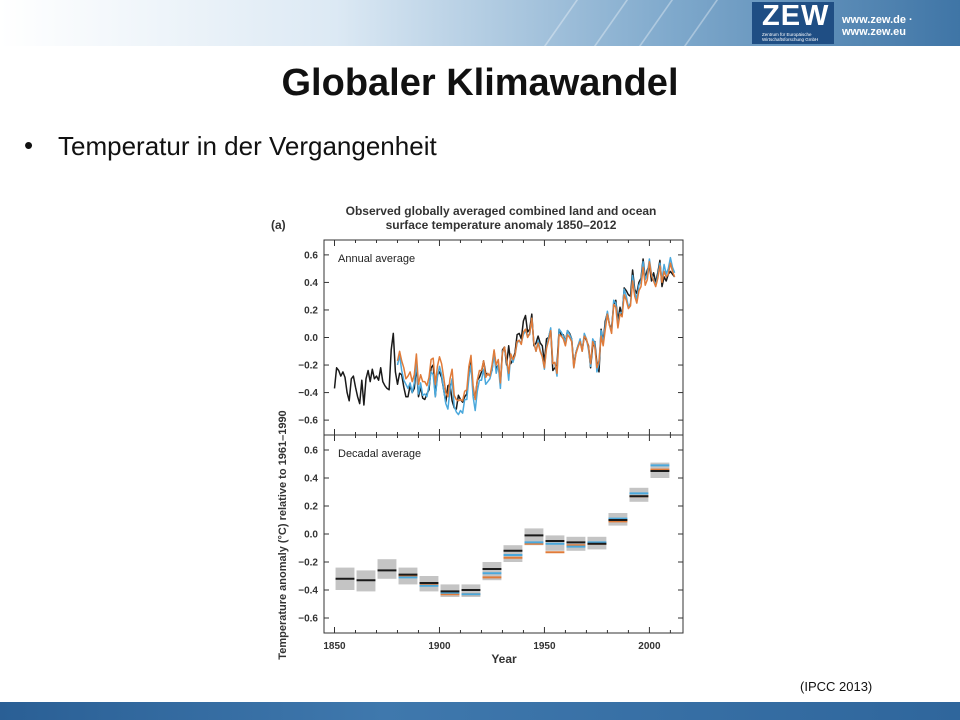 The image size is (960, 720). What do you see at coordinates (649, 646) in the screenshot?
I see `x-tick-label: 2000` at bounding box center [649, 646].